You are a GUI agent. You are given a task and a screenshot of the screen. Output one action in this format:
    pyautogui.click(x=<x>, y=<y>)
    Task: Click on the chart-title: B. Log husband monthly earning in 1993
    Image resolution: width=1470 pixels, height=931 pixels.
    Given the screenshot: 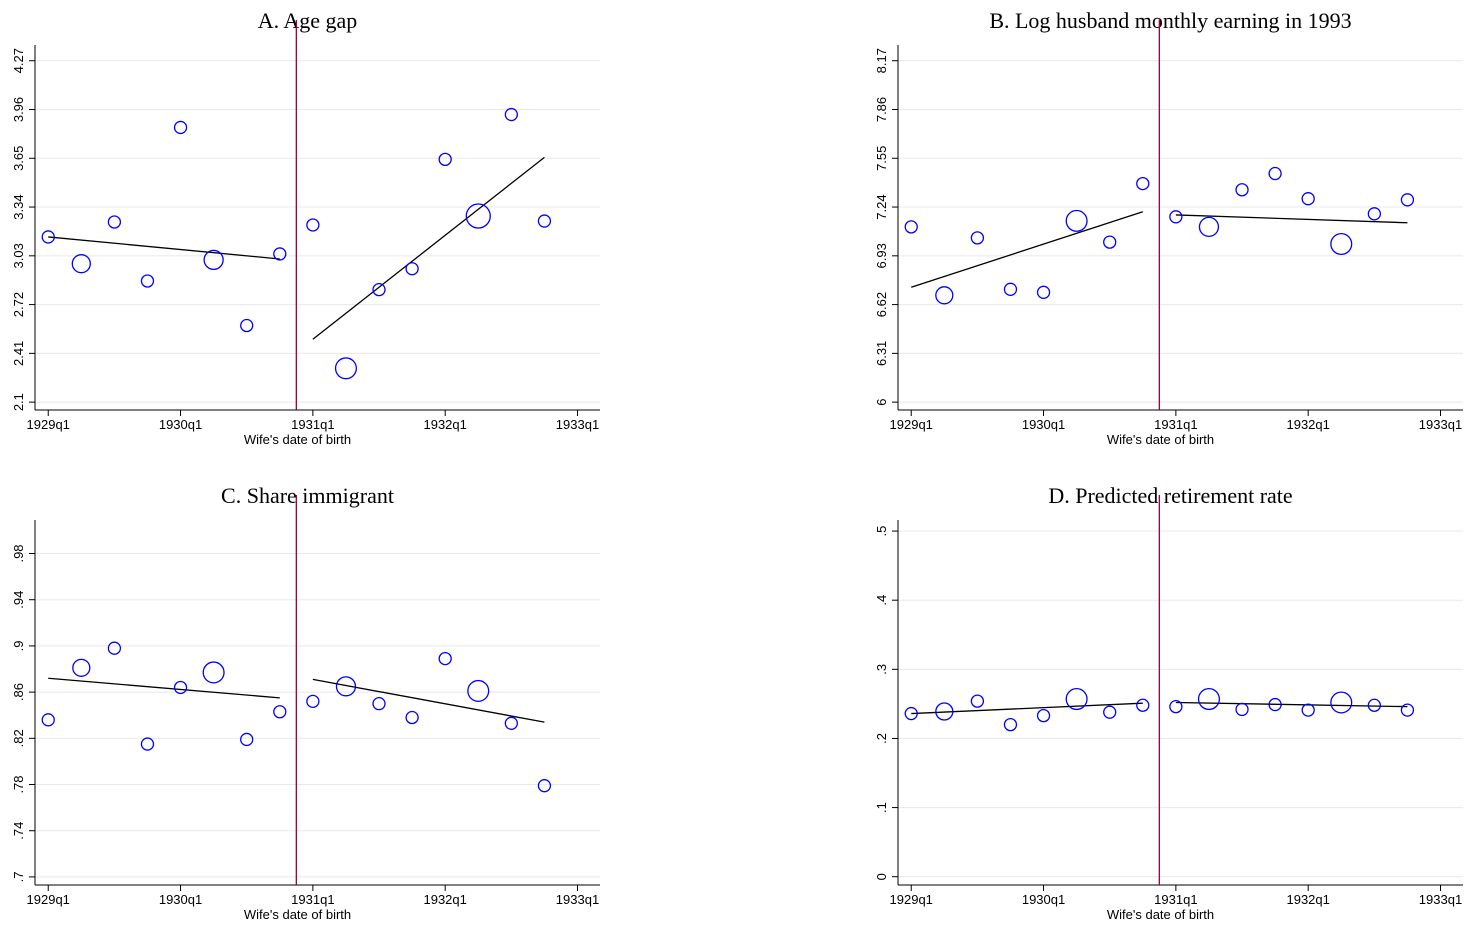 What is the action you would take?
    pyautogui.click(x=1170, y=20)
    